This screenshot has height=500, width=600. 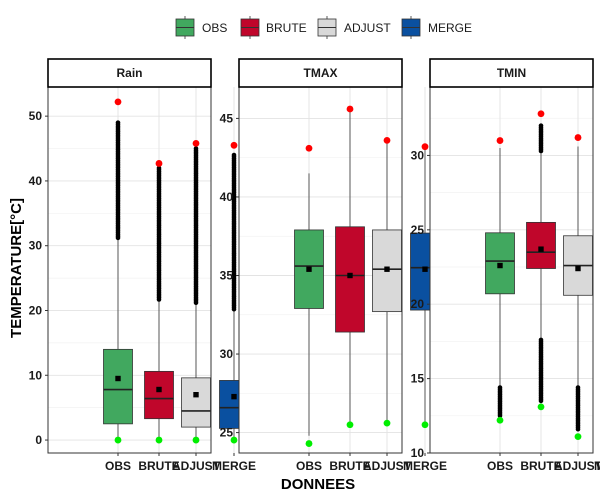 I want to click on y-tick-label: 35, so click(x=227, y=275).